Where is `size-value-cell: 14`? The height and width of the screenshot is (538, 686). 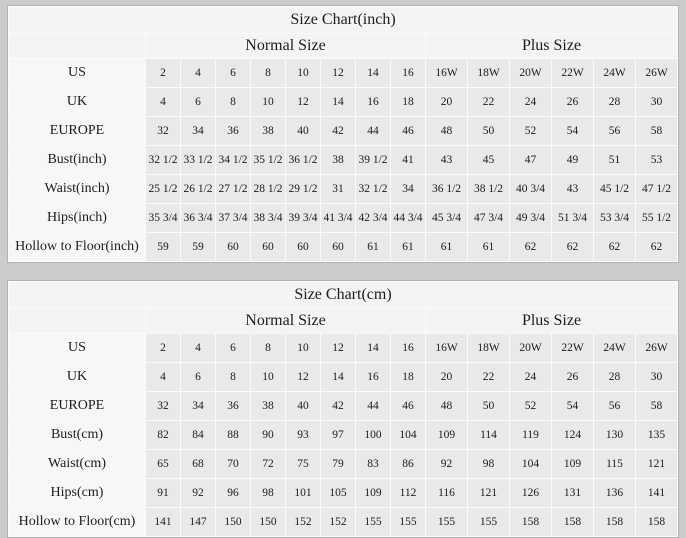 size-value-cell: 14 is located at coordinates (373, 348).